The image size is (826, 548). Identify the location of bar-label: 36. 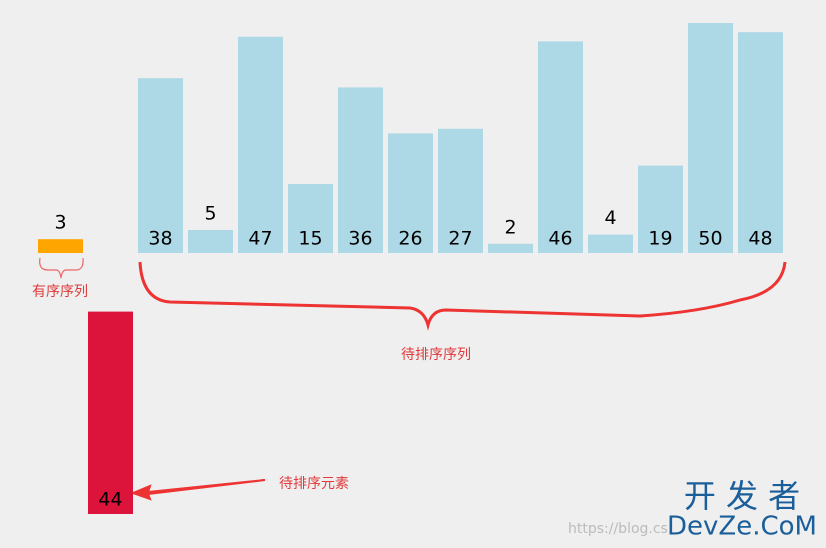
(360, 239).